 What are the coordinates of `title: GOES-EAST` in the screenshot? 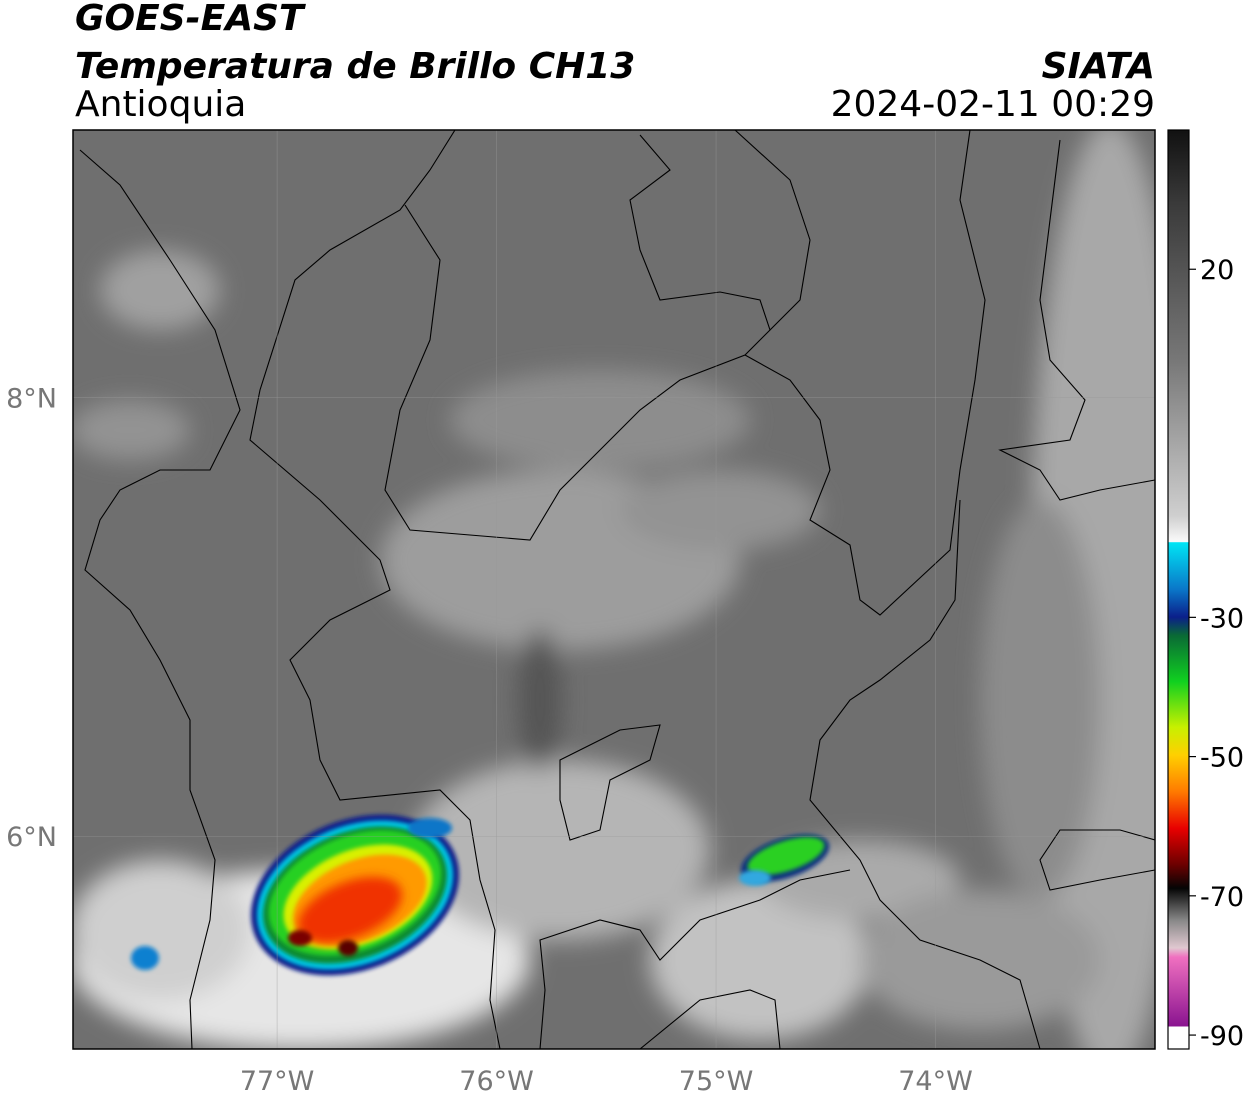 It's located at (190, 19).